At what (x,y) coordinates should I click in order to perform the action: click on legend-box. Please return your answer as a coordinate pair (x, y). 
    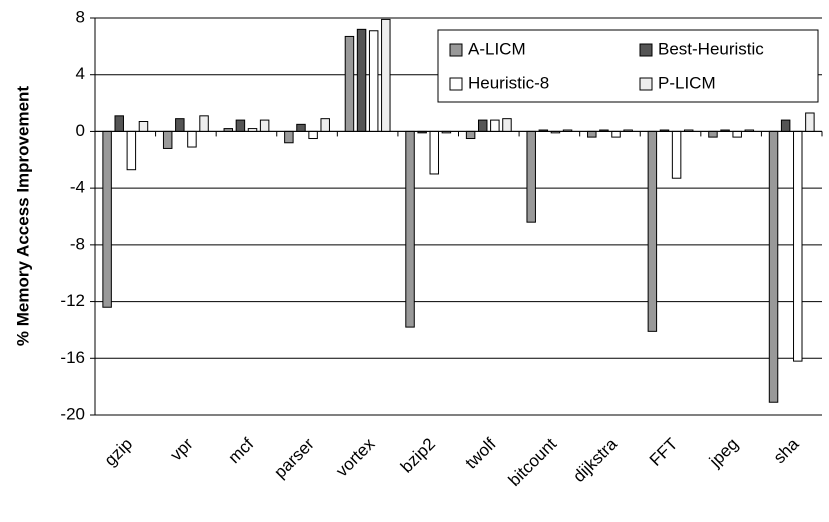
    Looking at the image, I should click on (628, 66).